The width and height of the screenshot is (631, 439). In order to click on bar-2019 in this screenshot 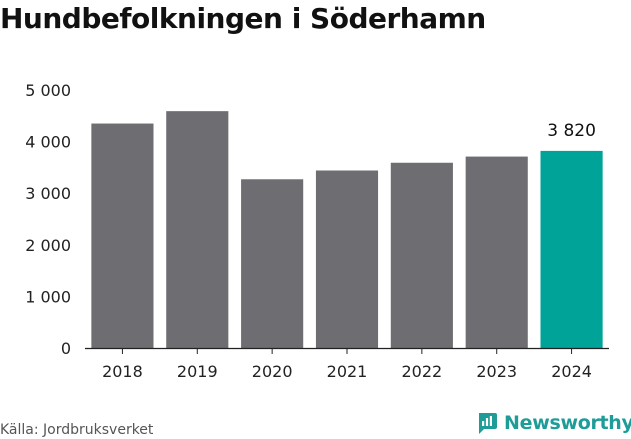, I will do `click(197, 229)`.